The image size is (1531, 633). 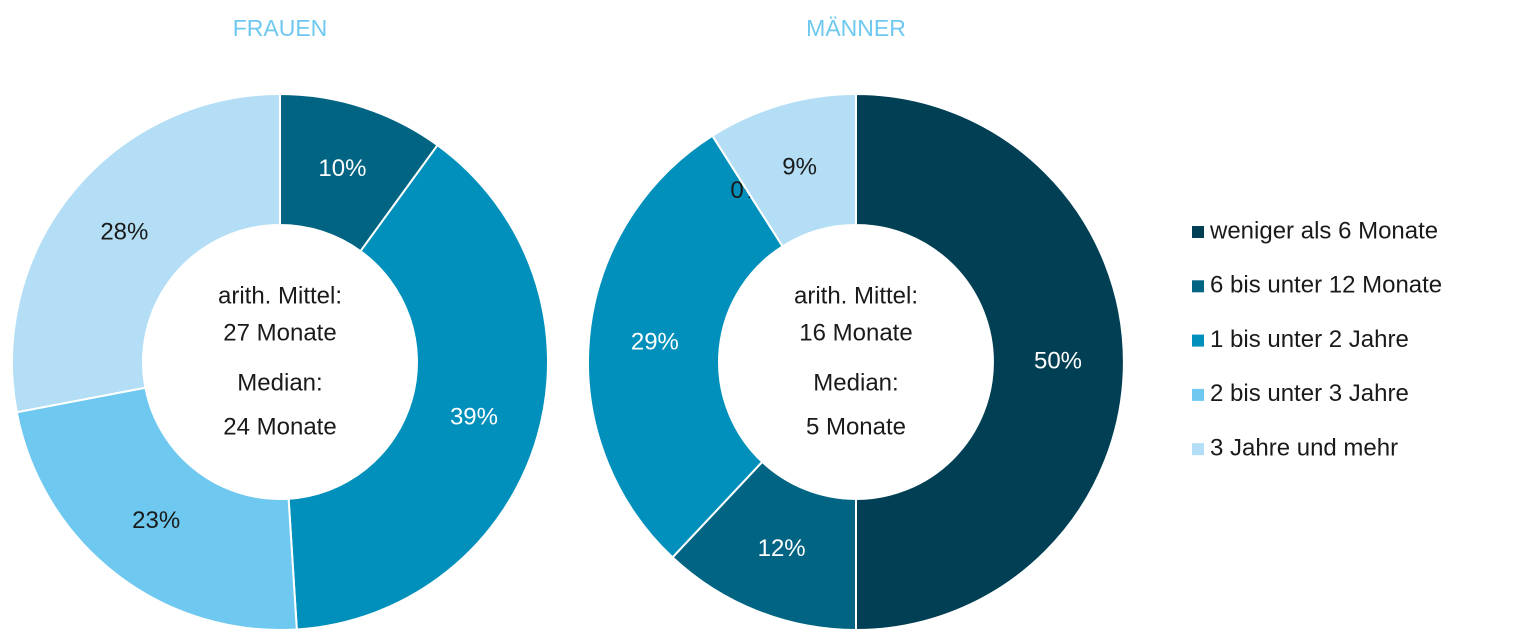 I want to click on center-text: 16 Monate, so click(x=855, y=332).